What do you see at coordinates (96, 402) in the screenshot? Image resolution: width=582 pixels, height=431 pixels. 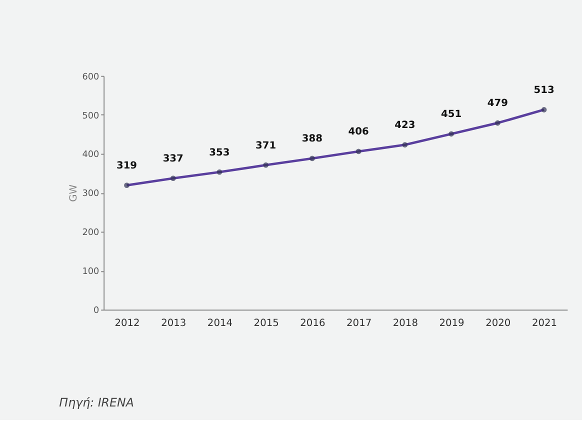 I see `text: Πηγή: IRENA` at bounding box center [96, 402].